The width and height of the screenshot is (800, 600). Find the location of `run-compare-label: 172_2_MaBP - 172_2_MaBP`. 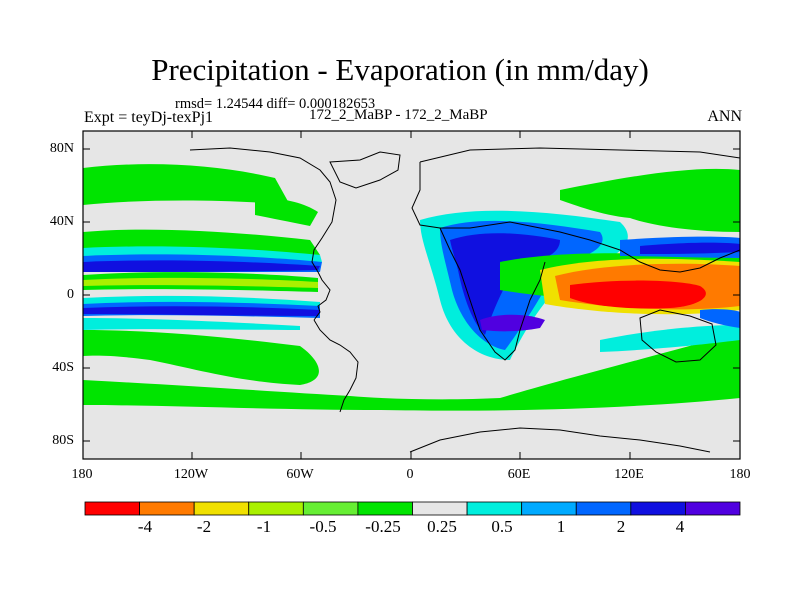

run-compare-label: 172_2_MaBP - 172_2_MaBP is located at coordinates (398, 115).